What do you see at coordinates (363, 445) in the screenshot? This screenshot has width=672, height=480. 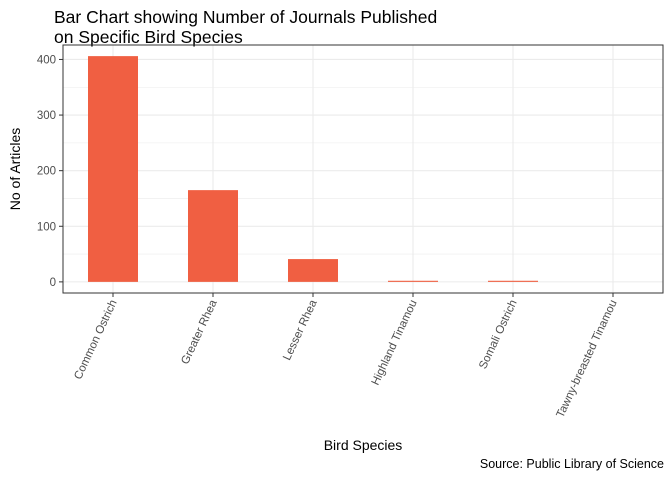 I see `x-axis-title: Bird Species` at bounding box center [363, 445].